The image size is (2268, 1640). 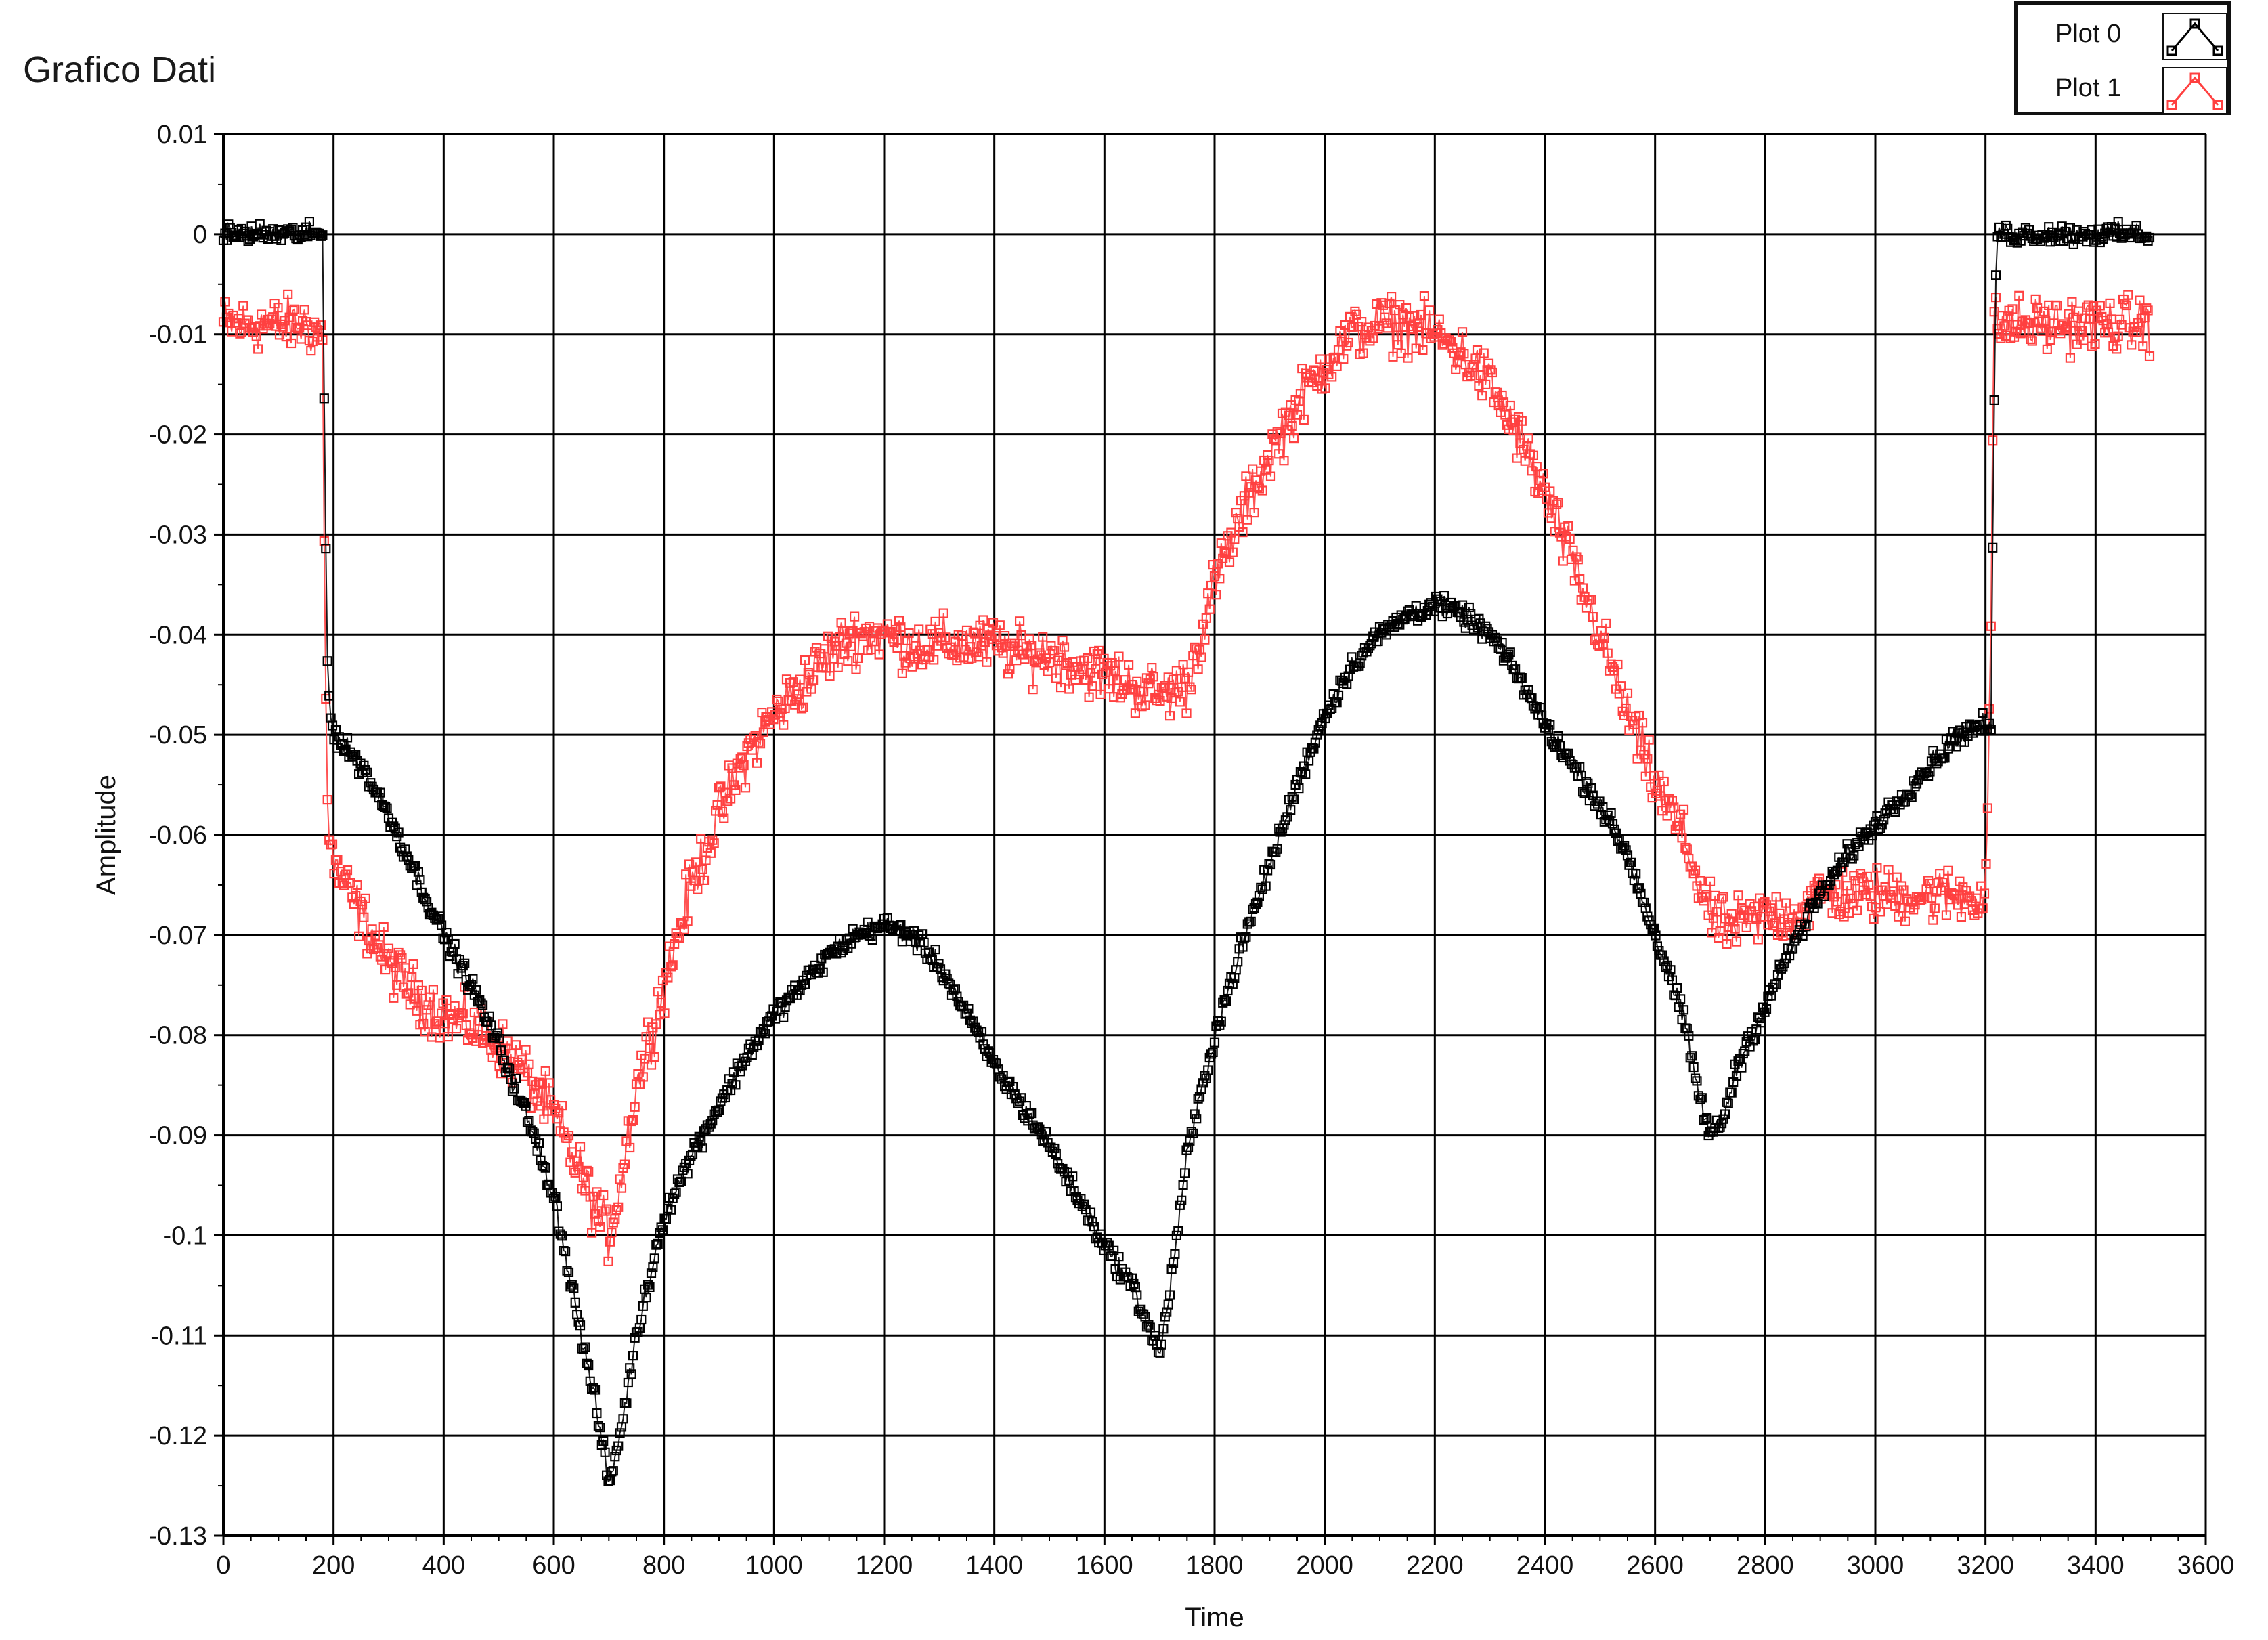 What do you see at coordinates (885, 1565) in the screenshot?
I see `x-tick-label: 1200` at bounding box center [885, 1565].